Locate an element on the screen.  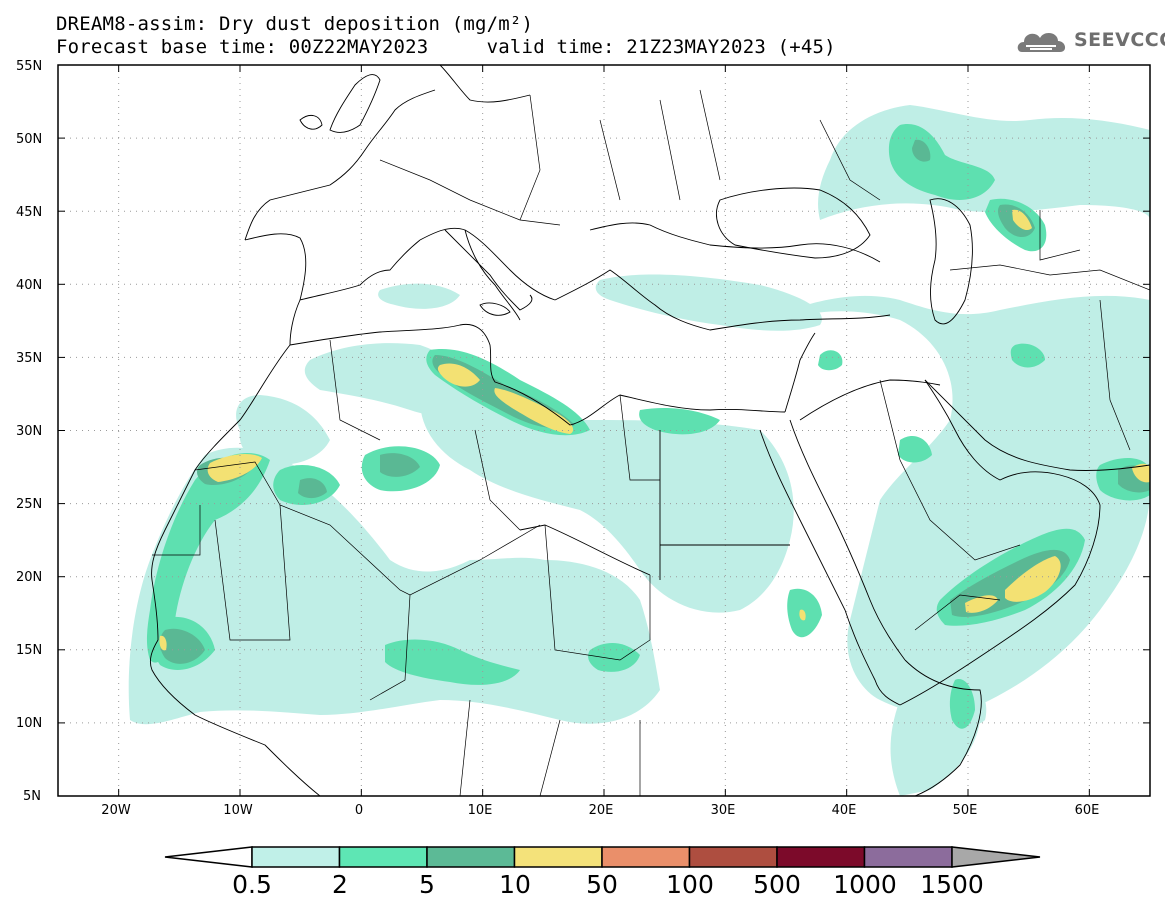
colorbar is located at coordinates (602, 857).